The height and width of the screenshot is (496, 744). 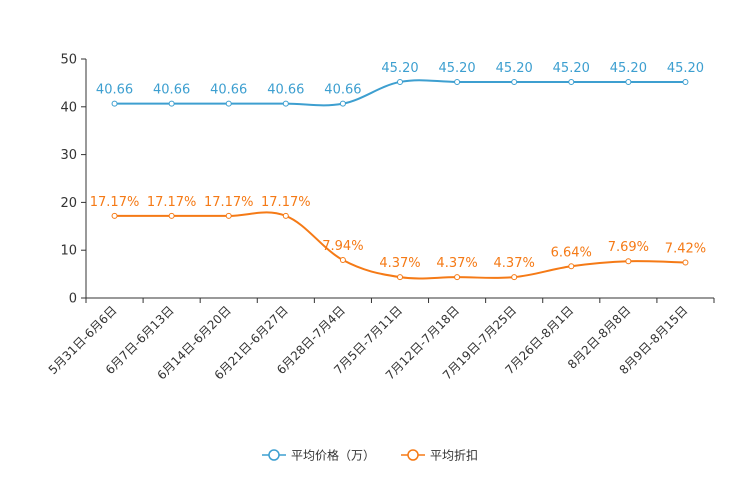 What do you see at coordinates (342, 246) in the screenshot?
I see `data-label: 7.94%` at bounding box center [342, 246].